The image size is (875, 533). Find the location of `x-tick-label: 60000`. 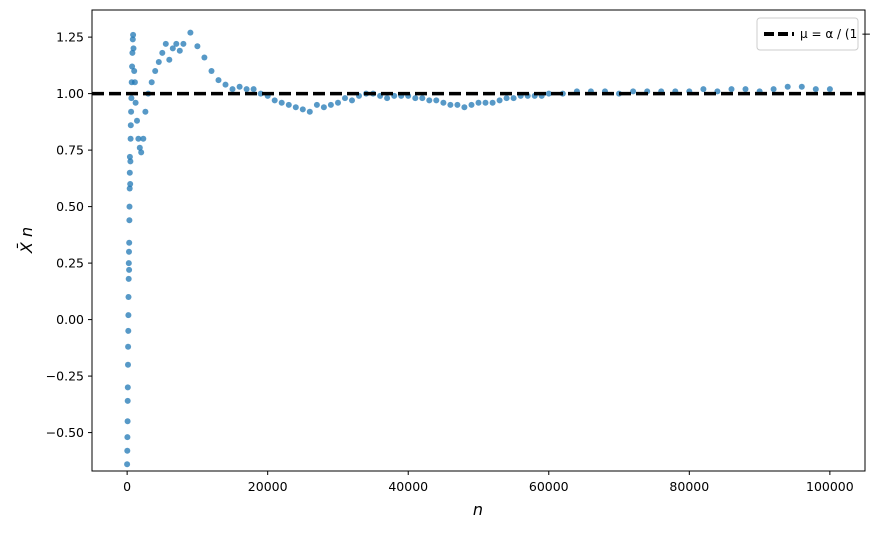

x-tick-label: 60000 is located at coordinates (549, 486).